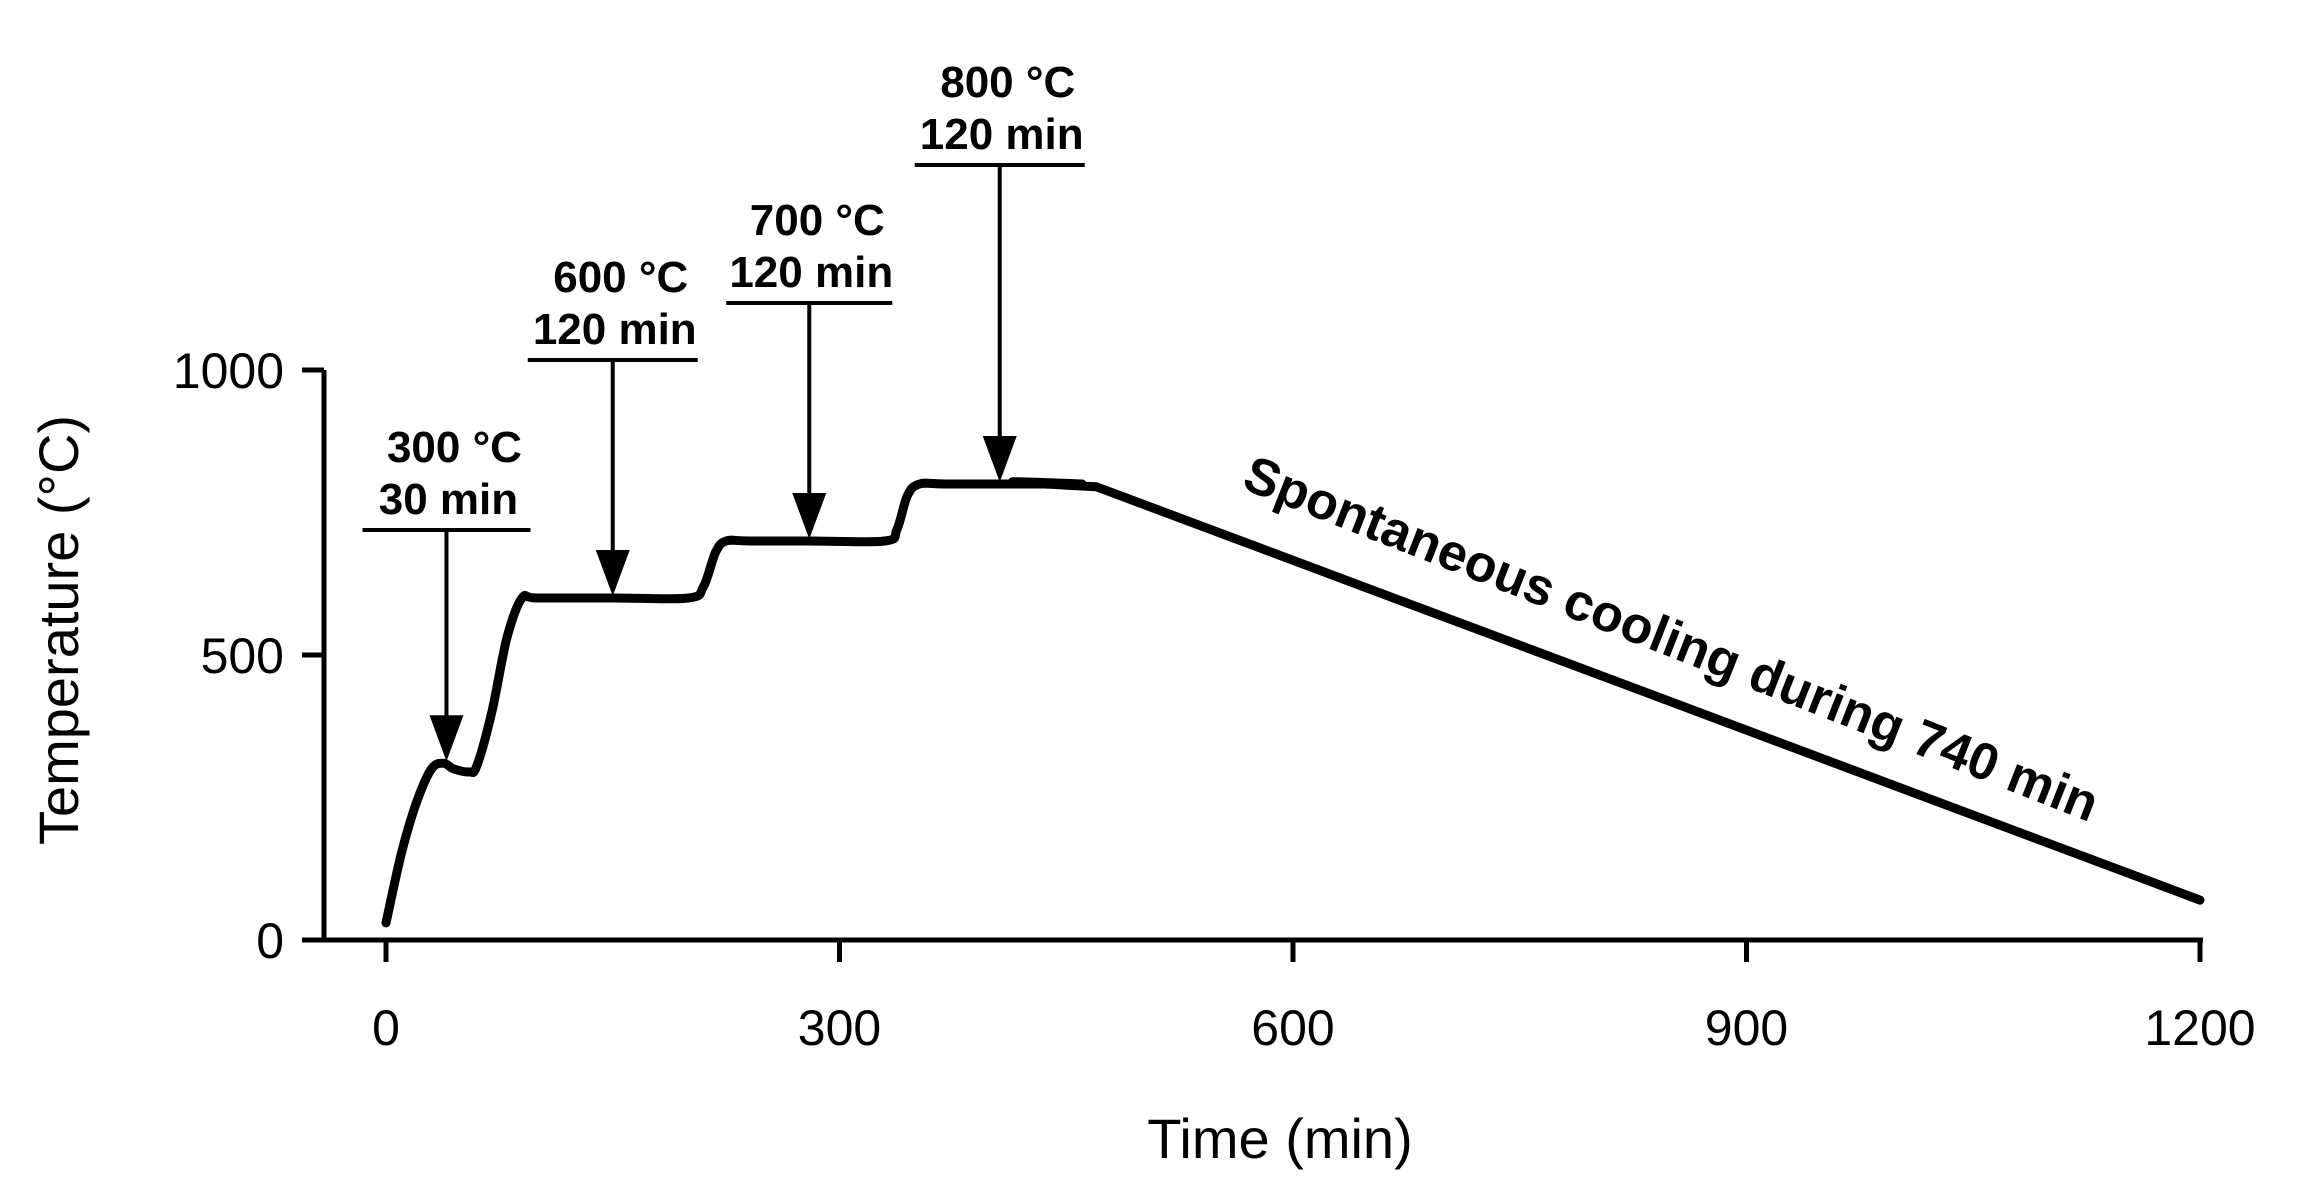  I want to click on x-tick-label: 900, so click(1746, 1028).